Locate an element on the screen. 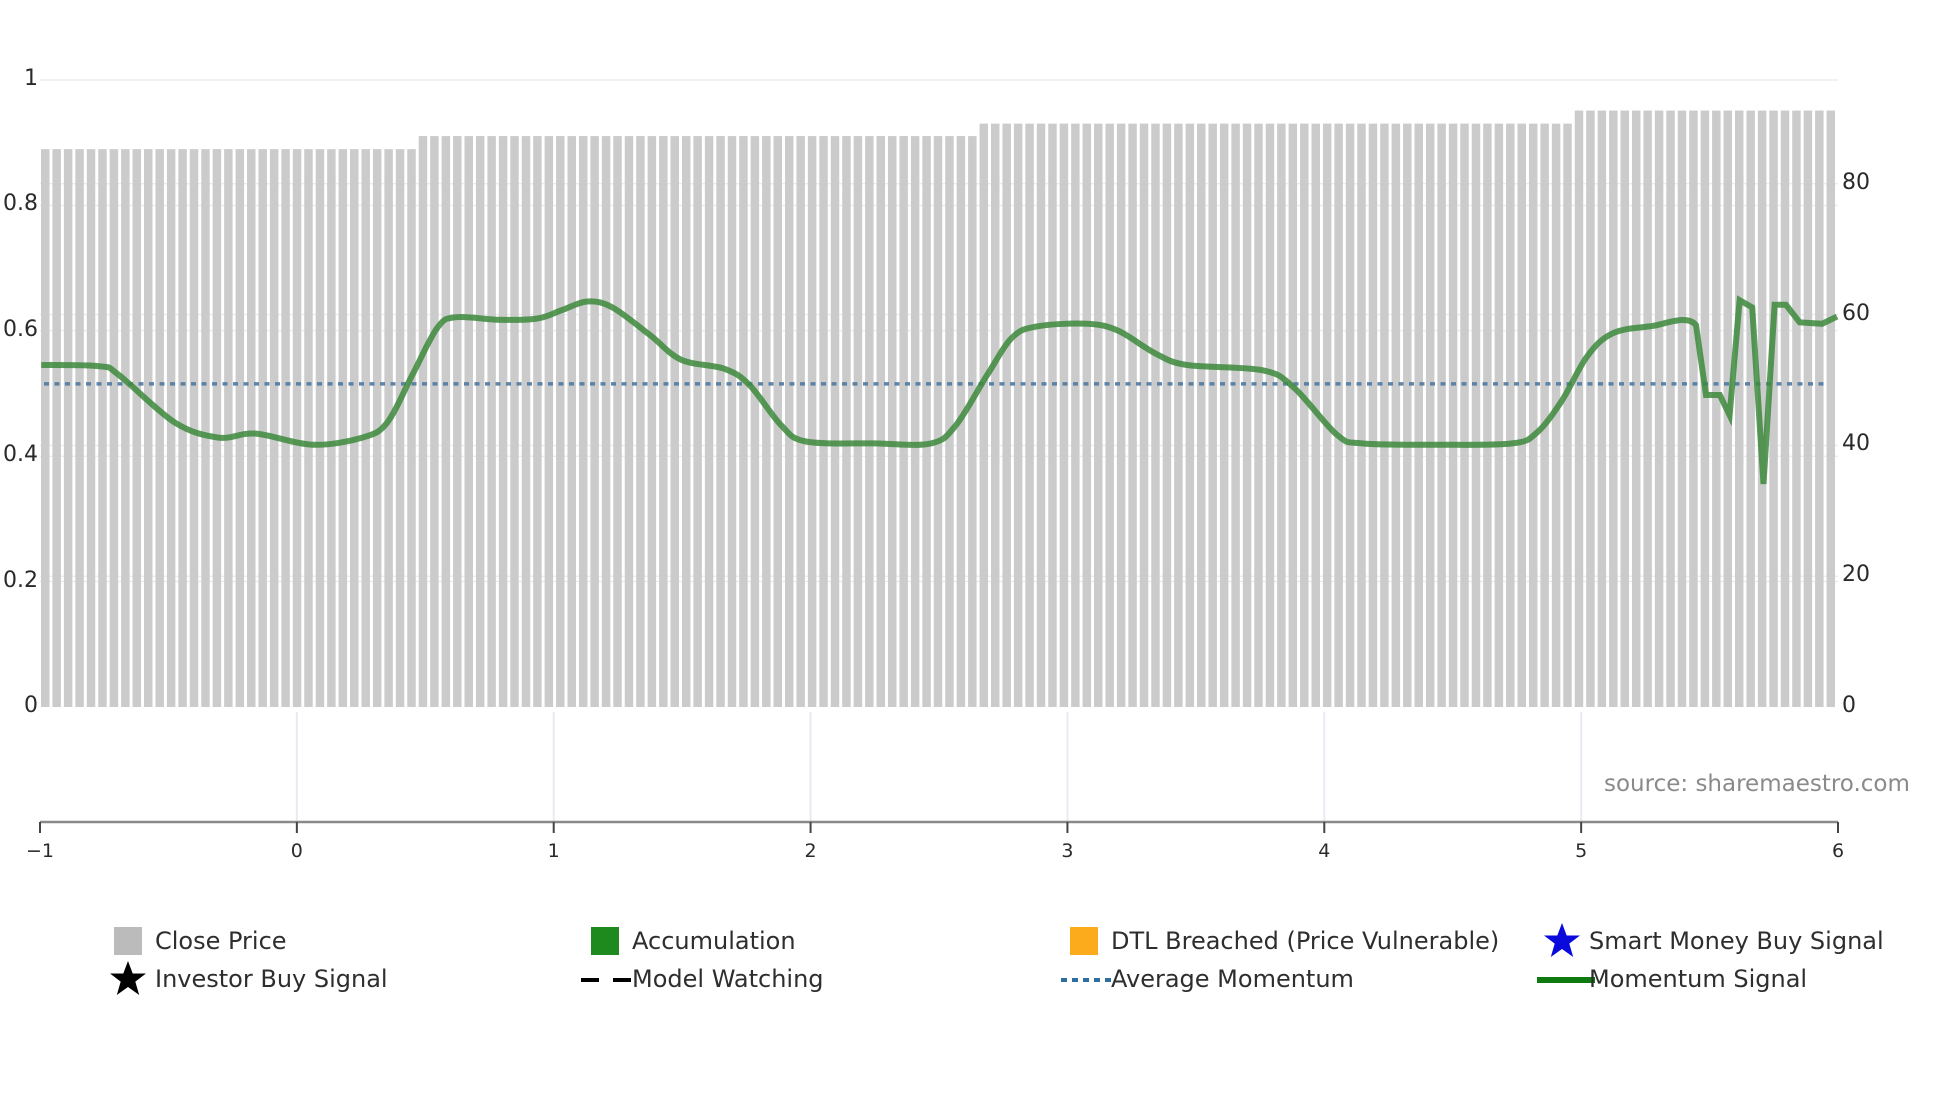  y-right-tick-label: 60 is located at coordinates (1856, 313).